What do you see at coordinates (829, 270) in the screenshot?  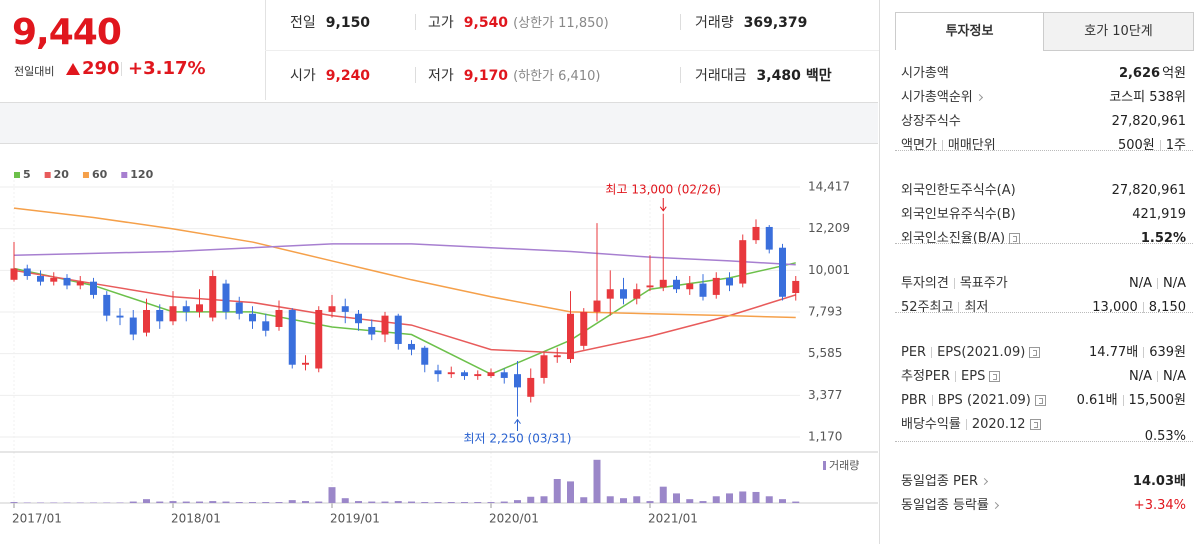 I see `y-tick-label: 10,001` at bounding box center [829, 270].